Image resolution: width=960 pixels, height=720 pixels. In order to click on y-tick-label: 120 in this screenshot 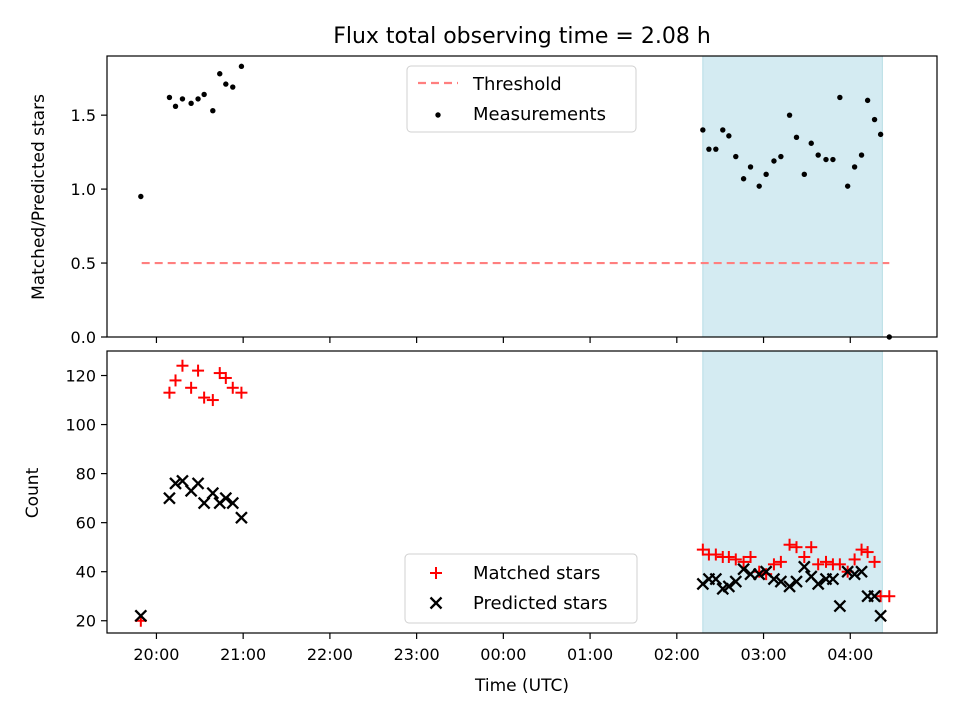, I will do `click(80, 376)`.